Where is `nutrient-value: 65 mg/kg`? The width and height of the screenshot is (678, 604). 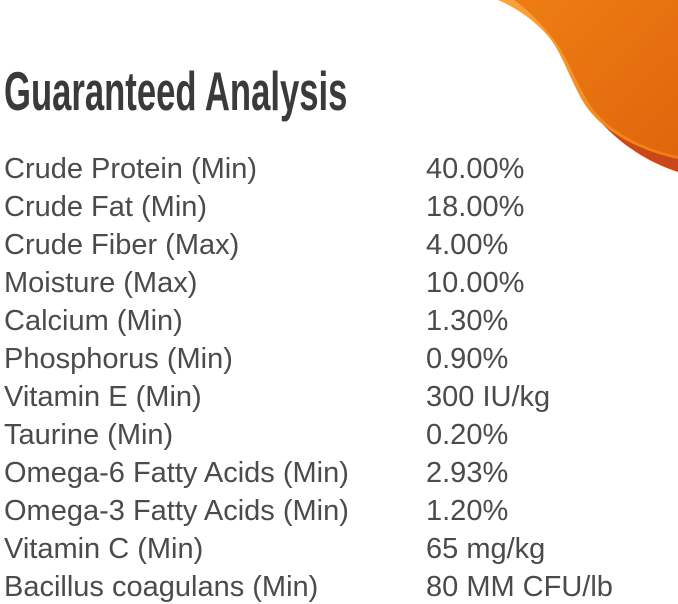
nutrient-value: 65 mg/kg is located at coordinates (486, 548).